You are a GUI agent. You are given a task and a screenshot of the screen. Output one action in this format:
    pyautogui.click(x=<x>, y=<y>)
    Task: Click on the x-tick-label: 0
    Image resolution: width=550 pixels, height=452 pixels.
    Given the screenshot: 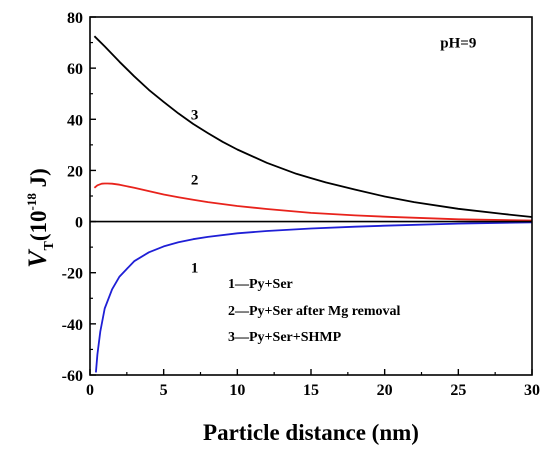 What is the action you would take?
    pyautogui.click(x=90, y=390)
    